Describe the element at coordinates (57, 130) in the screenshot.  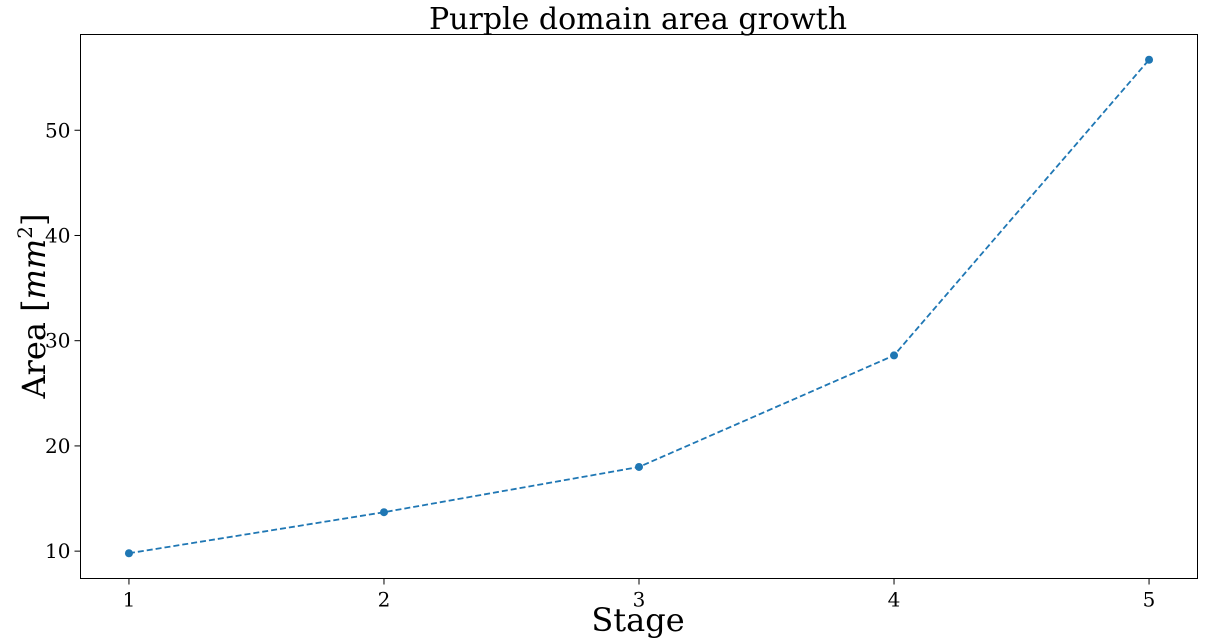
I see `y-tick-label: 50` at that location.